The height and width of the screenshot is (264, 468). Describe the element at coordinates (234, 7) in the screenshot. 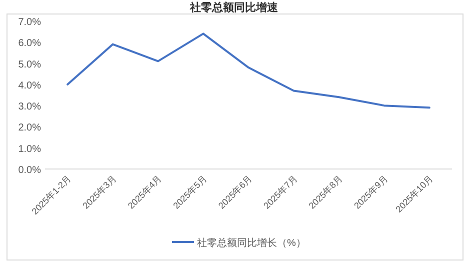

I see `chart-title: 社零总额同比增速` at that location.